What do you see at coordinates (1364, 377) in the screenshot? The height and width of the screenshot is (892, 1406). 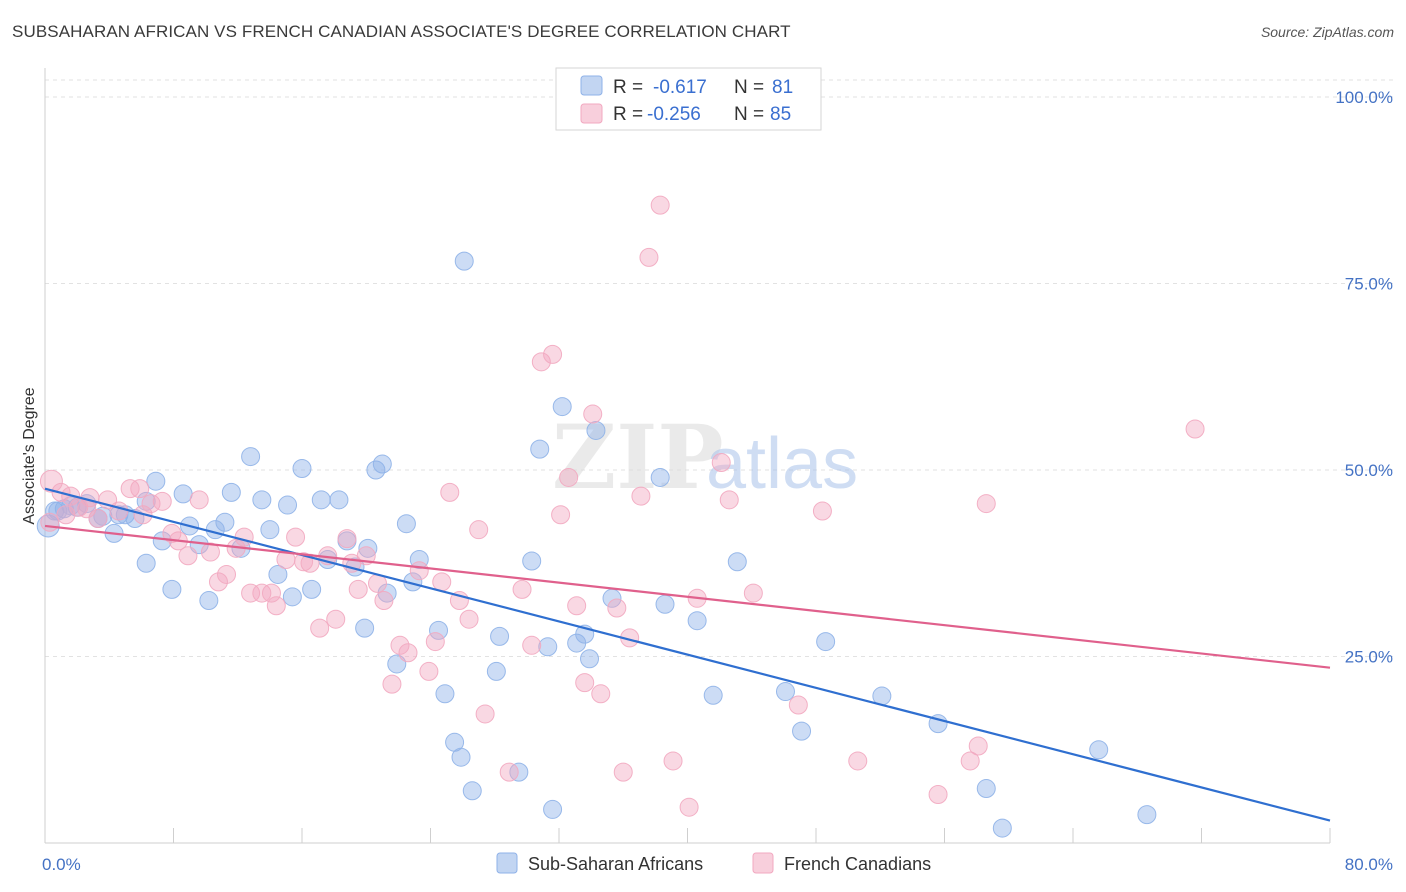 I see `y-tick-labels: 25.0% 50.0% 75.0% 100.0%` at bounding box center [1364, 377].